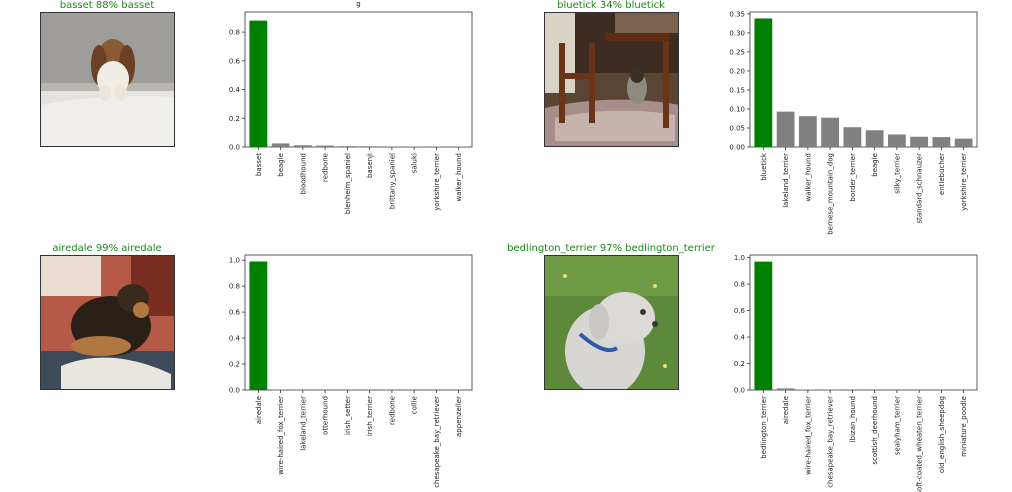  I want to click on bar-bluetick, so click(763, 83).